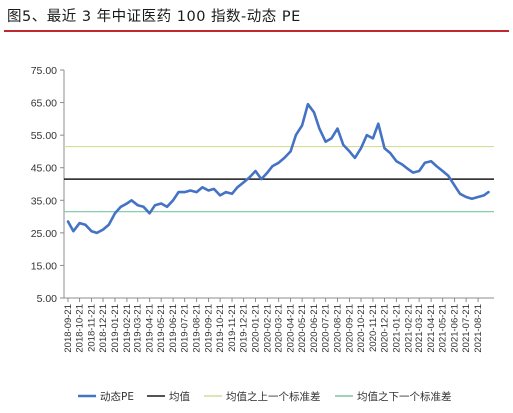 The image size is (513, 413). What do you see at coordinates (267, 328) in the screenshot?
I see `x-tick-label: 2020-02-21` at bounding box center [267, 328].